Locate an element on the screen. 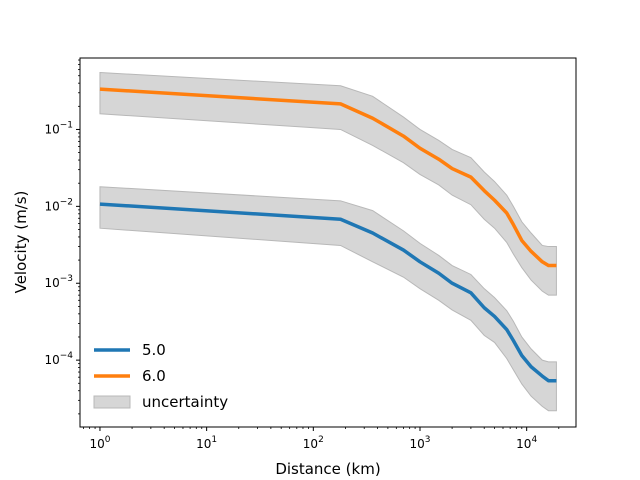 This screenshot has height=480, width=640. x-tick-label: 10⁴ is located at coordinates (526, 443).